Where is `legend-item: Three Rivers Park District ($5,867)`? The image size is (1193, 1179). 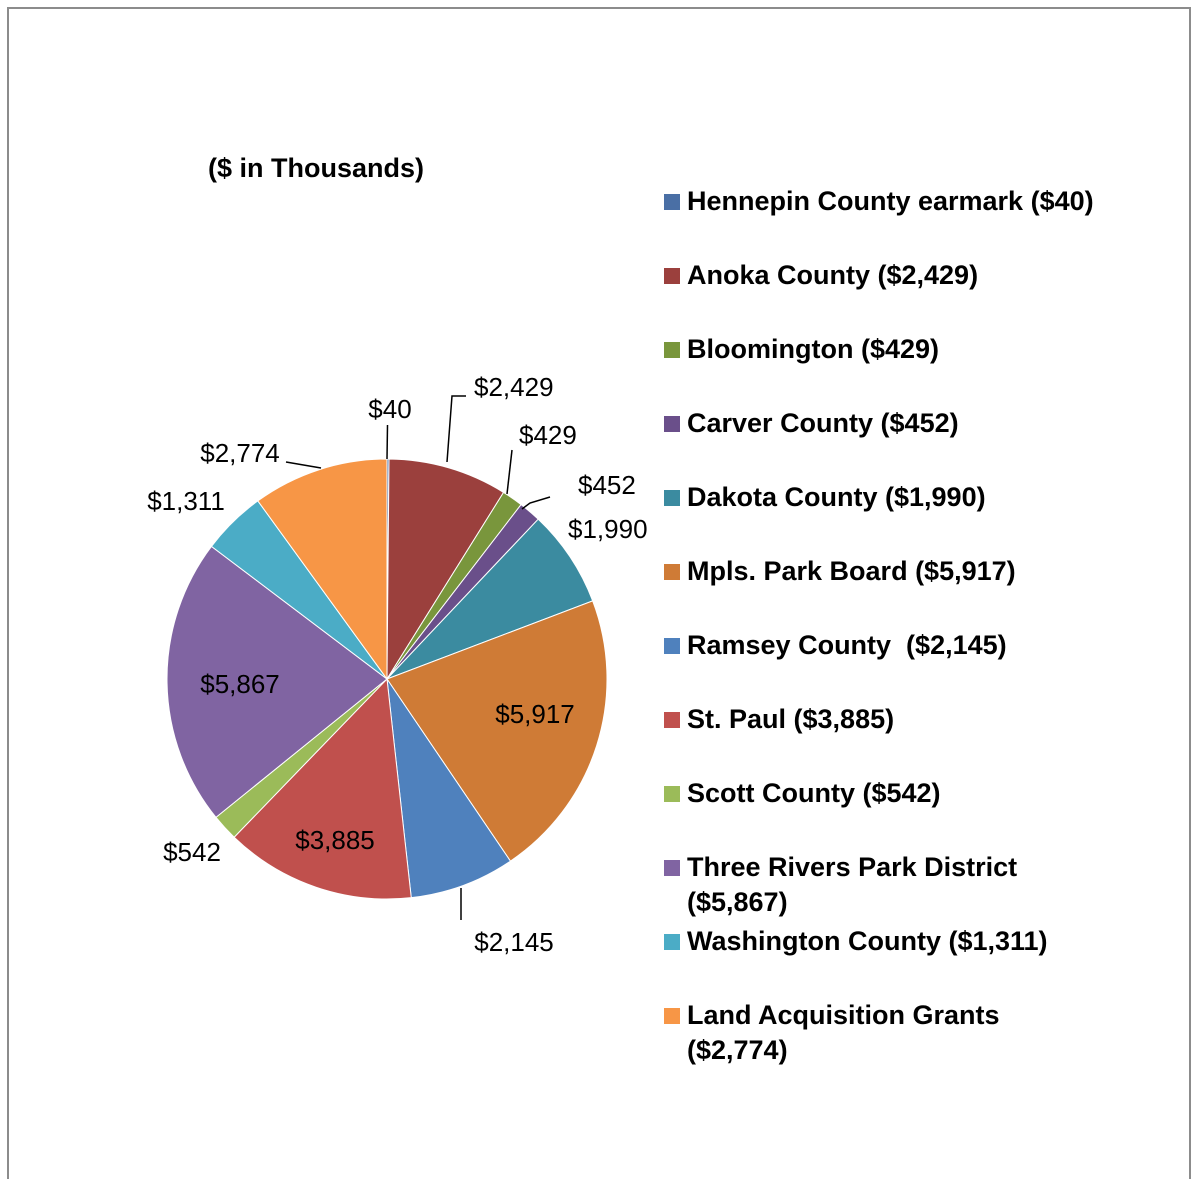 legend-item: Three Rivers Park District ($5,867) is located at coordinates (885, 885).